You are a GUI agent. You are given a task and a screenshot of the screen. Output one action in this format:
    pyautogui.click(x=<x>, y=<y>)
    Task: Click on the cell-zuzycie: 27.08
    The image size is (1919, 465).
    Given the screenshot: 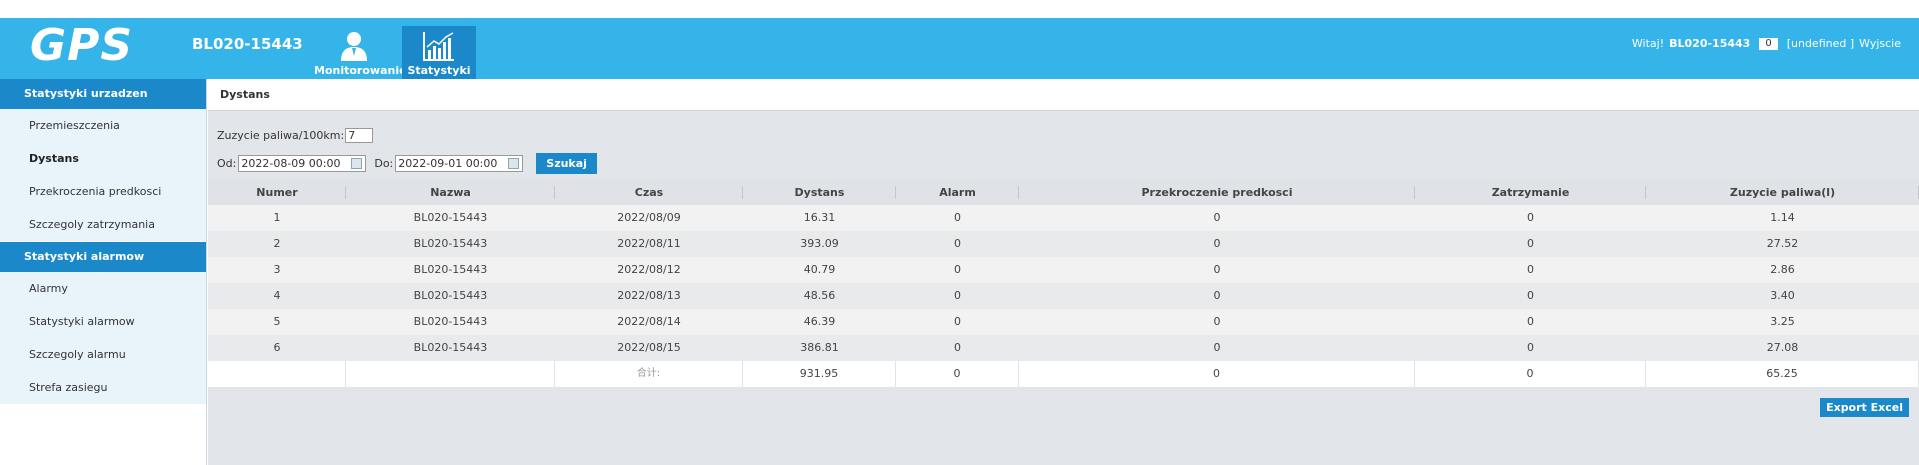 What is the action you would take?
    pyautogui.click(x=1782, y=347)
    